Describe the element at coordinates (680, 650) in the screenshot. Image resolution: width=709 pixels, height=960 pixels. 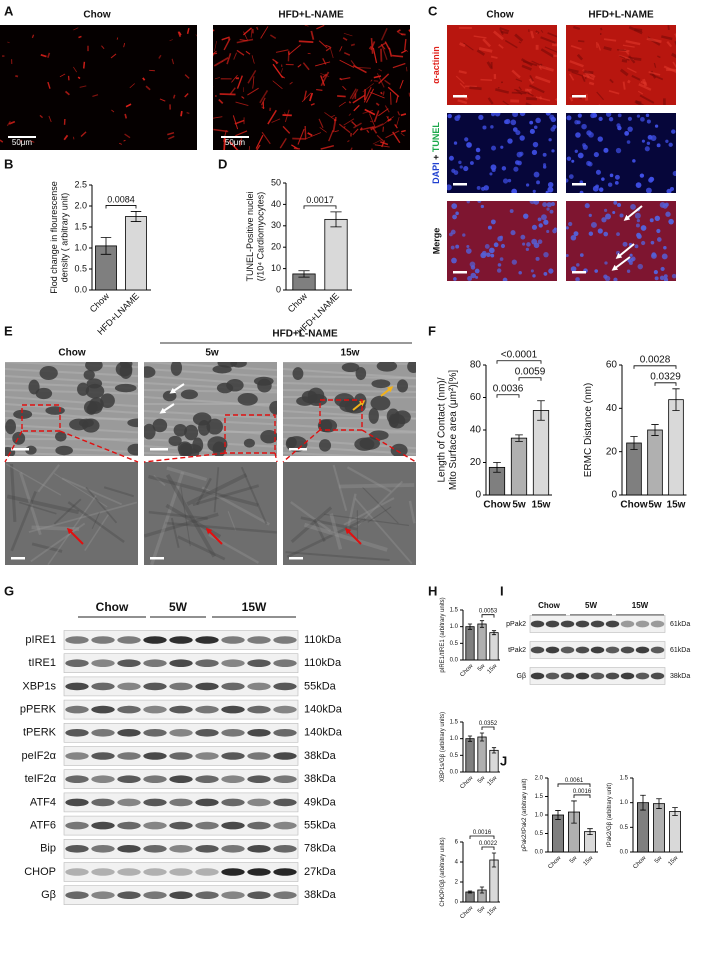
I see `band-size: 61kDa` at that location.